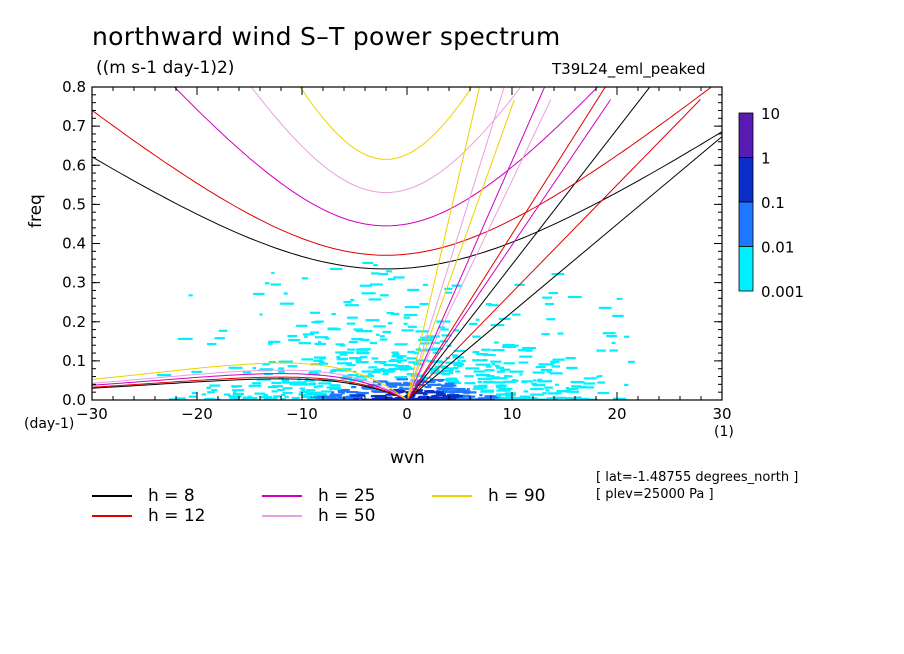  What do you see at coordinates (74, 244) in the screenshot?
I see `y-tick-label: 0.4` at bounding box center [74, 244].